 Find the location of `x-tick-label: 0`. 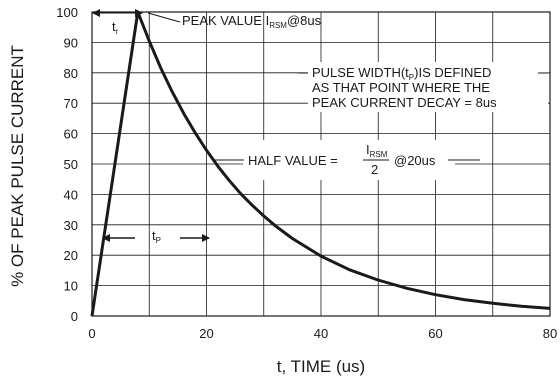

x-tick-label: 0 is located at coordinates (91, 333).